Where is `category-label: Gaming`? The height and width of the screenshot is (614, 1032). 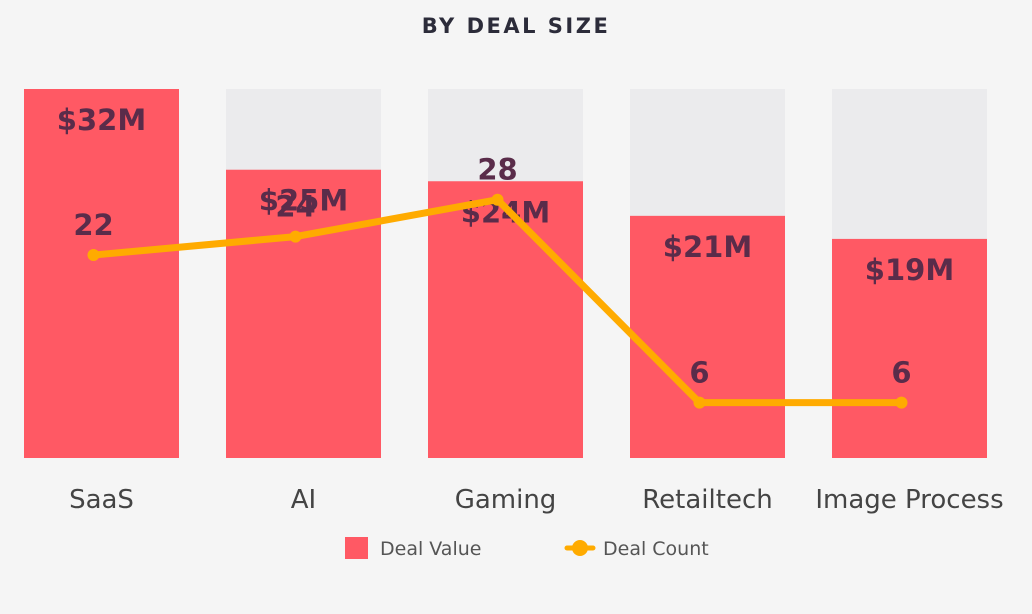 category-label: Gaming is located at coordinates (506, 500).